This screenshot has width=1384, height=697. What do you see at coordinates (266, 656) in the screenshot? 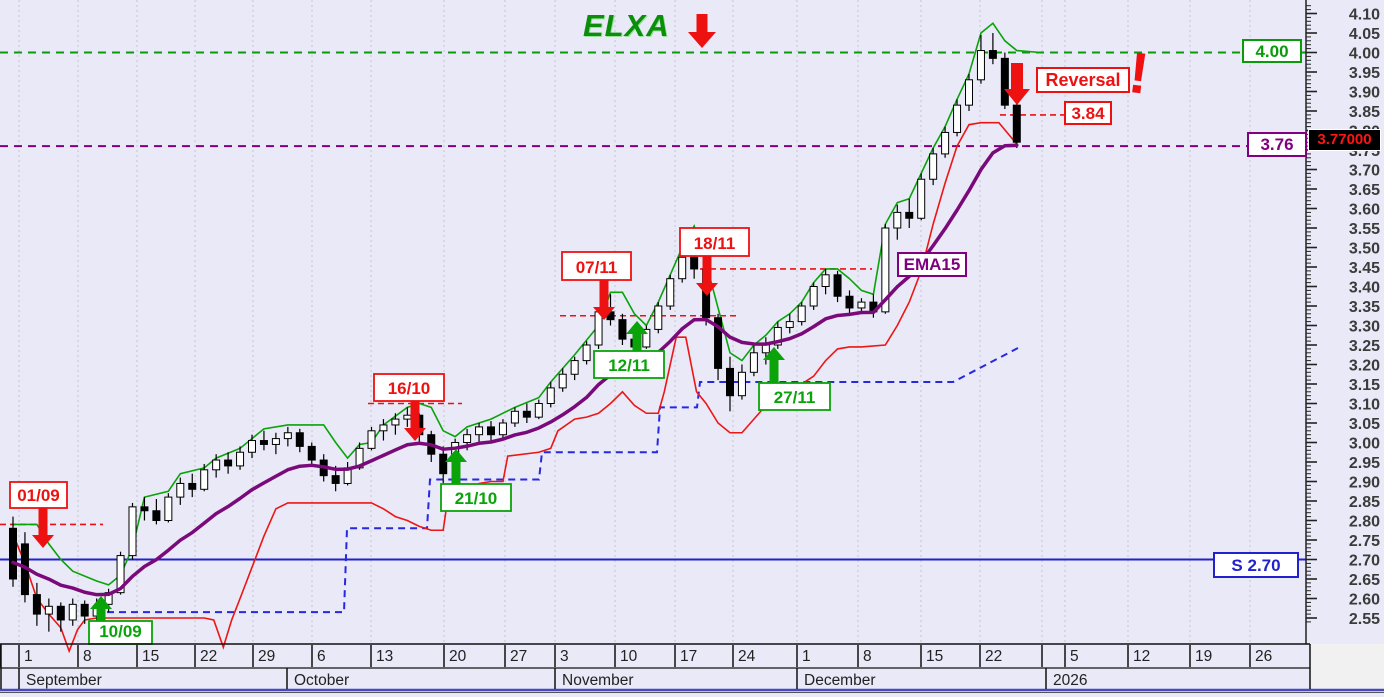
I see `week-label: 29` at bounding box center [266, 656].